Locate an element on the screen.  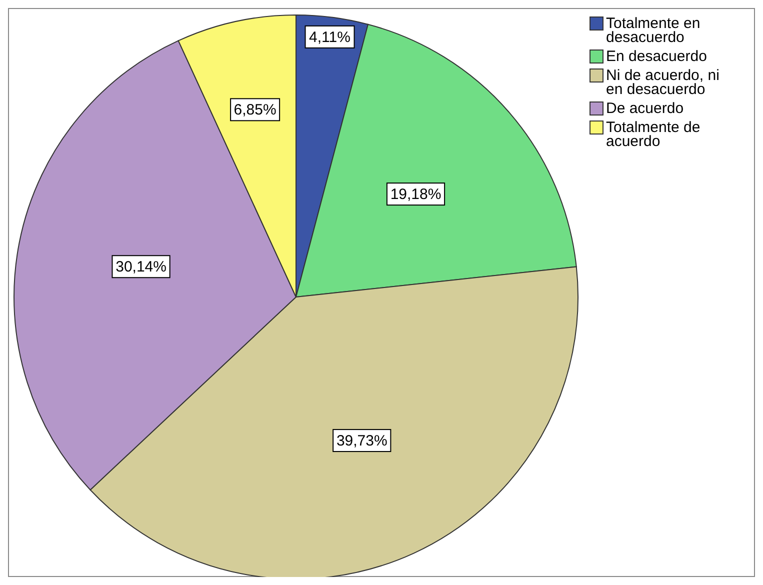
data-label: 6,85% is located at coordinates (255, 110).